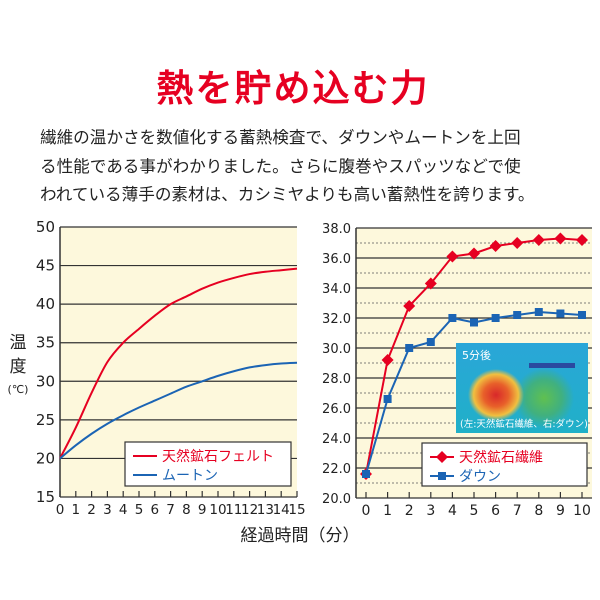  What do you see at coordinates (524, 424) in the screenshot?
I see `thermal-caption-bottom: (左:天然鉱石繊維、右:ダウン)` at bounding box center [524, 424].